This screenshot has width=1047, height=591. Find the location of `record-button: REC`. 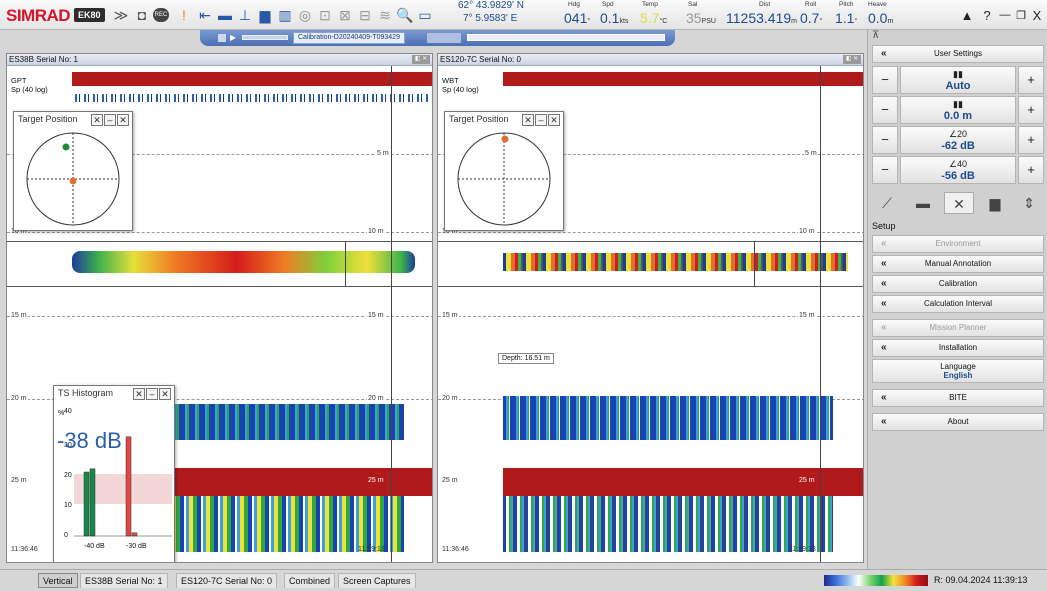

record-button: REC is located at coordinates (161, 15).